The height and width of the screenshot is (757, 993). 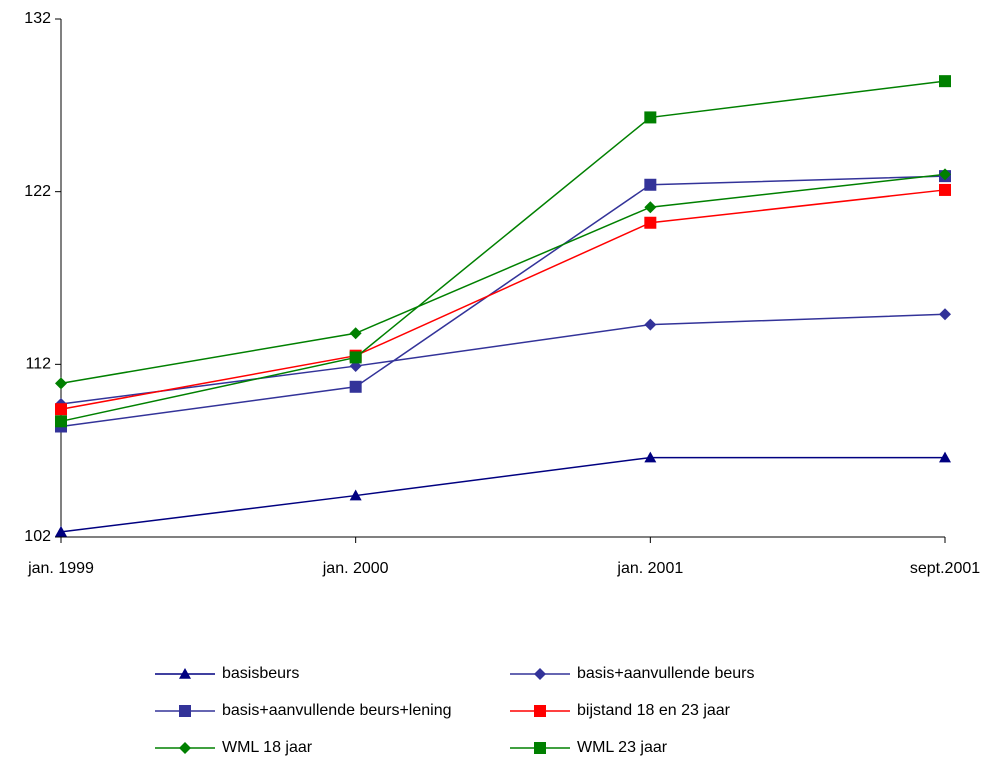 I want to click on x-tick-label: jan. 1999, so click(x=60, y=568).